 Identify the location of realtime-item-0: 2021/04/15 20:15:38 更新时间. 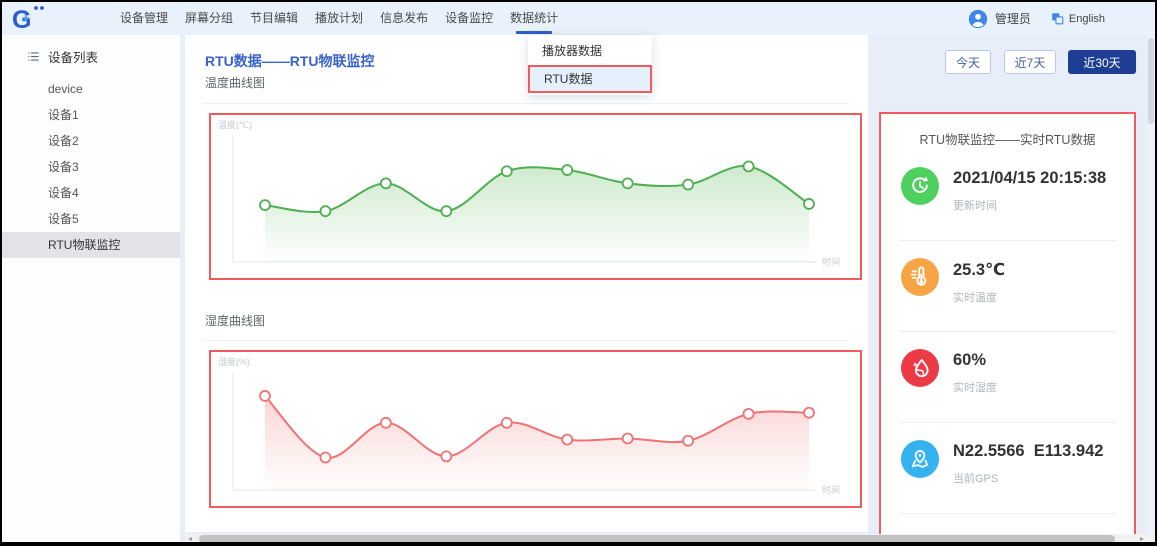
(1007, 195).